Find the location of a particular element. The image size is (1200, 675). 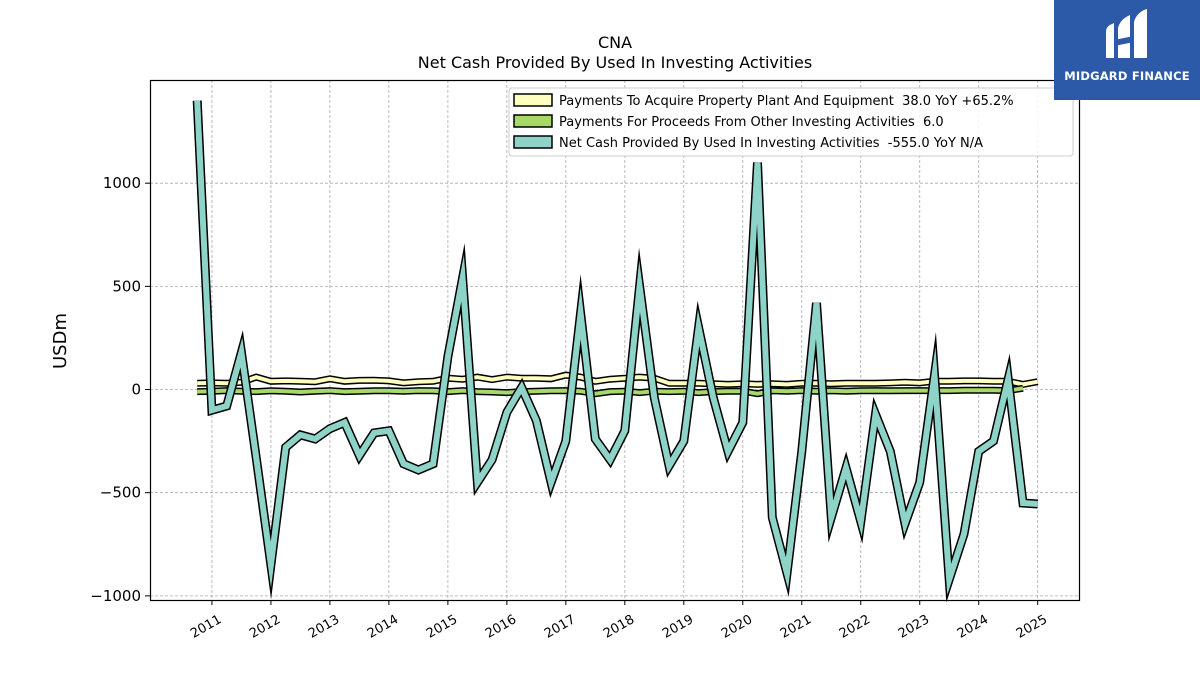

x-tick-label: 2012 is located at coordinates (265, 627).